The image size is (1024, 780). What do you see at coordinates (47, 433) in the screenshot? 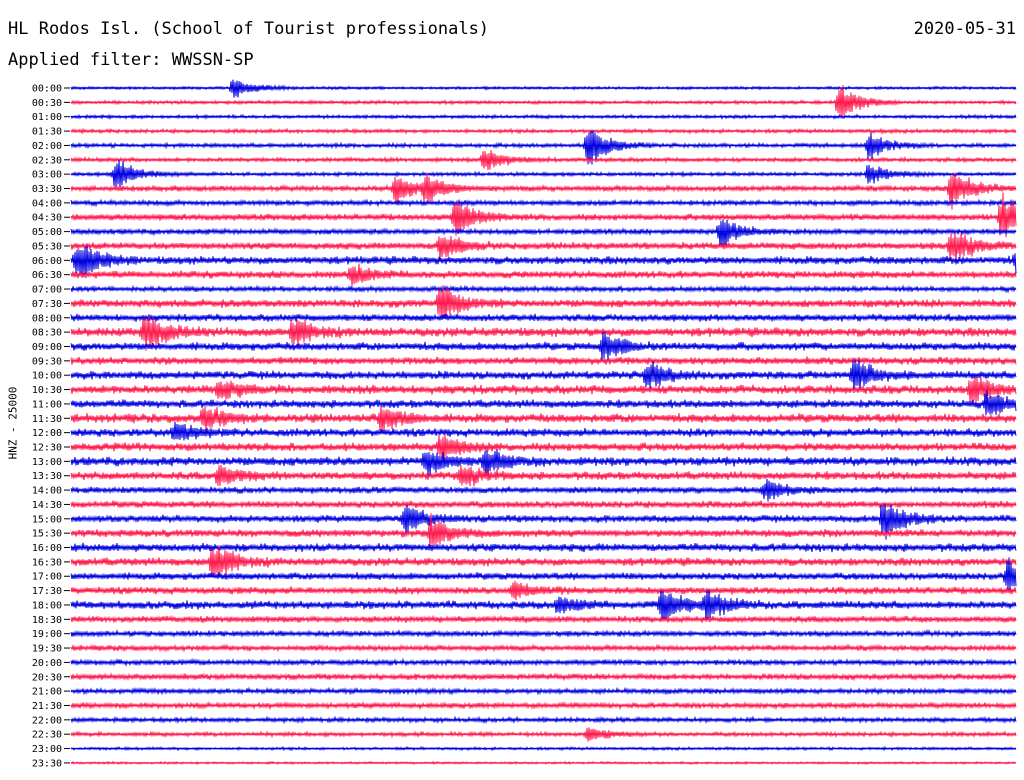
I see `row-time-label: 12:00` at bounding box center [47, 433].